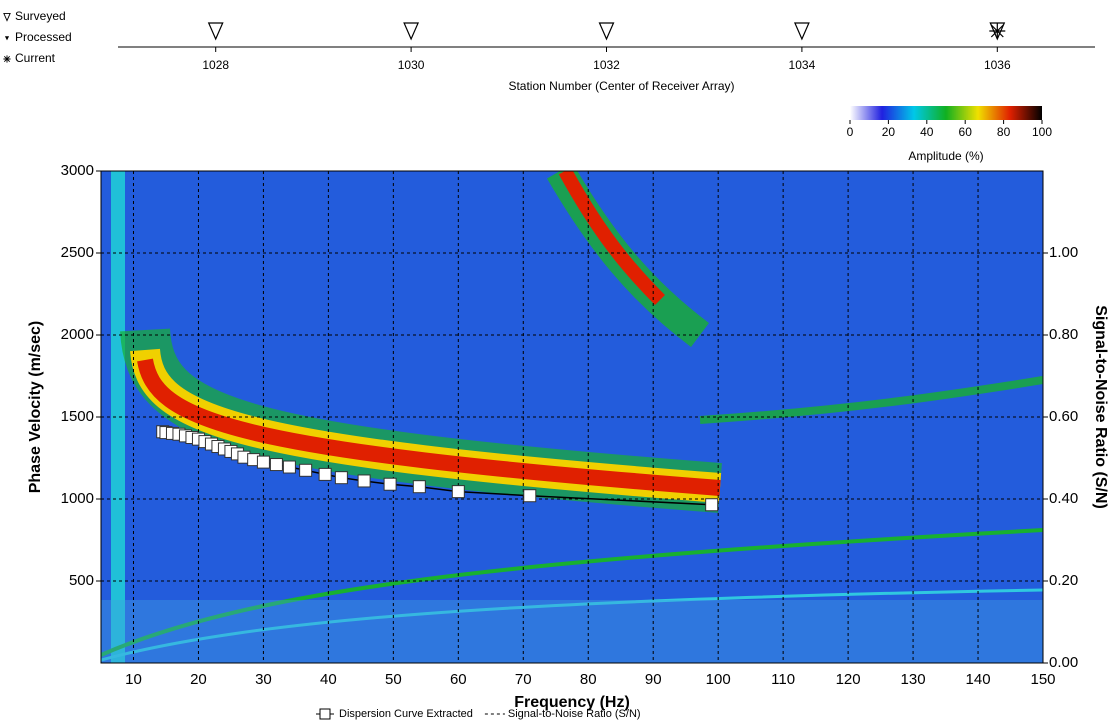 The image size is (1111, 723). Describe the element at coordinates (77, 170) in the screenshot. I see `y-tick-label: 3000` at that location.